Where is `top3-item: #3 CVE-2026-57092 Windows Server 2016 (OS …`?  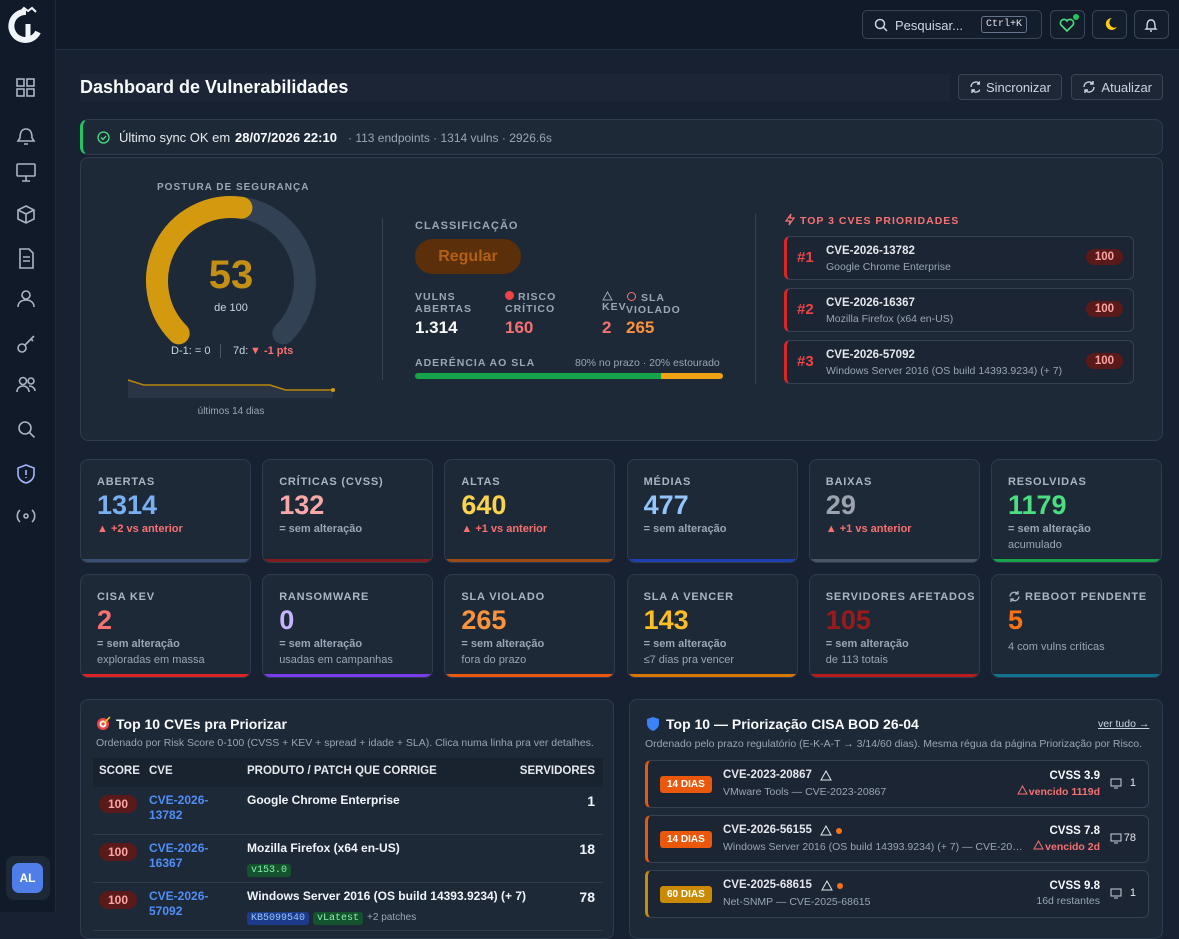 top3-item: #3 CVE-2026-57092 Windows Server 2016 (OS … is located at coordinates (959, 362).